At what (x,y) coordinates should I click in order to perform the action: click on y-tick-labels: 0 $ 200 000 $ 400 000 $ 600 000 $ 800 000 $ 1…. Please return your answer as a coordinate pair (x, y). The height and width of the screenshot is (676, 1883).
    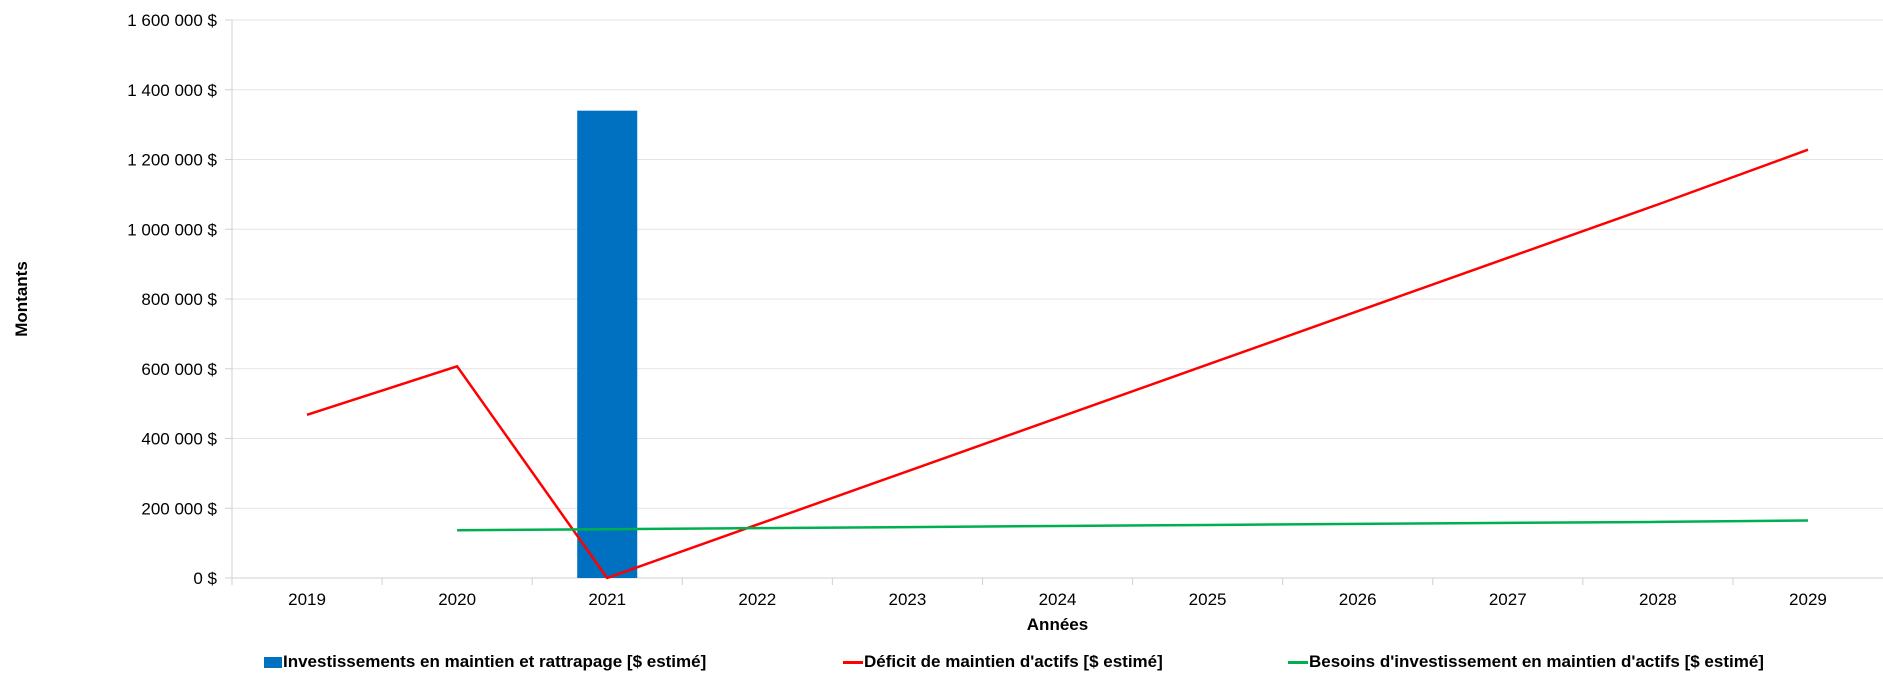
    Looking at the image, I should click on (172, 299).